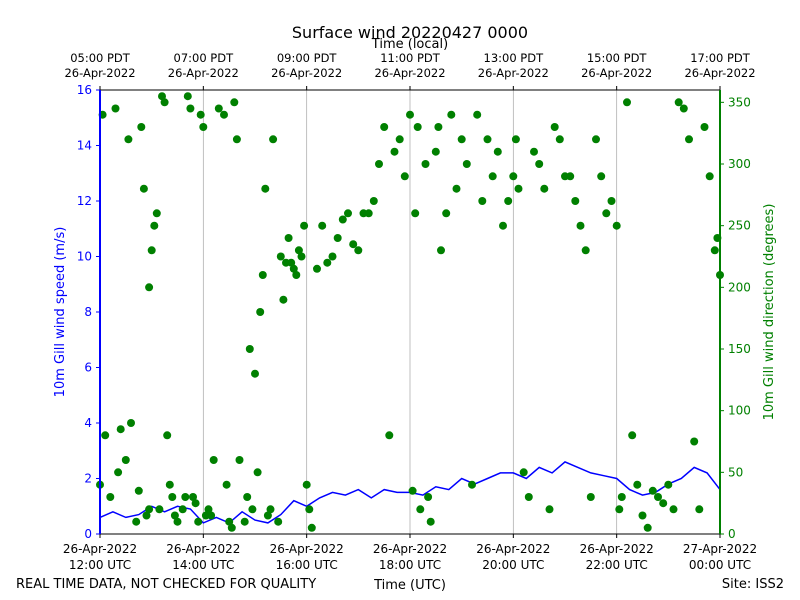  I want to click on bottom-tick-time: 22:00 UTC, so click(617, 565).